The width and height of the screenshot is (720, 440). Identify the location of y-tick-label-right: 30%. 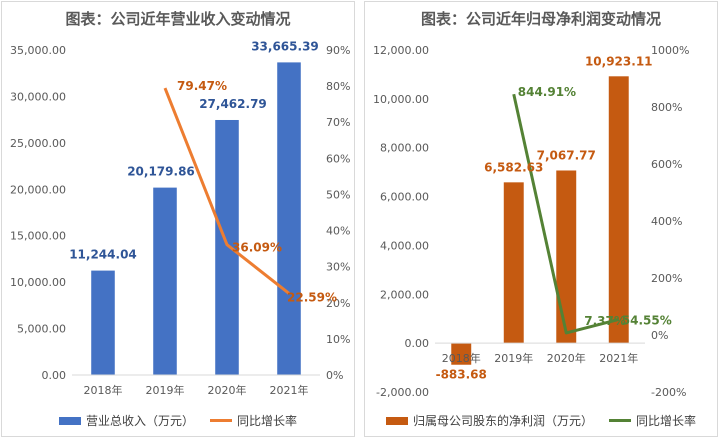
(338, 267).